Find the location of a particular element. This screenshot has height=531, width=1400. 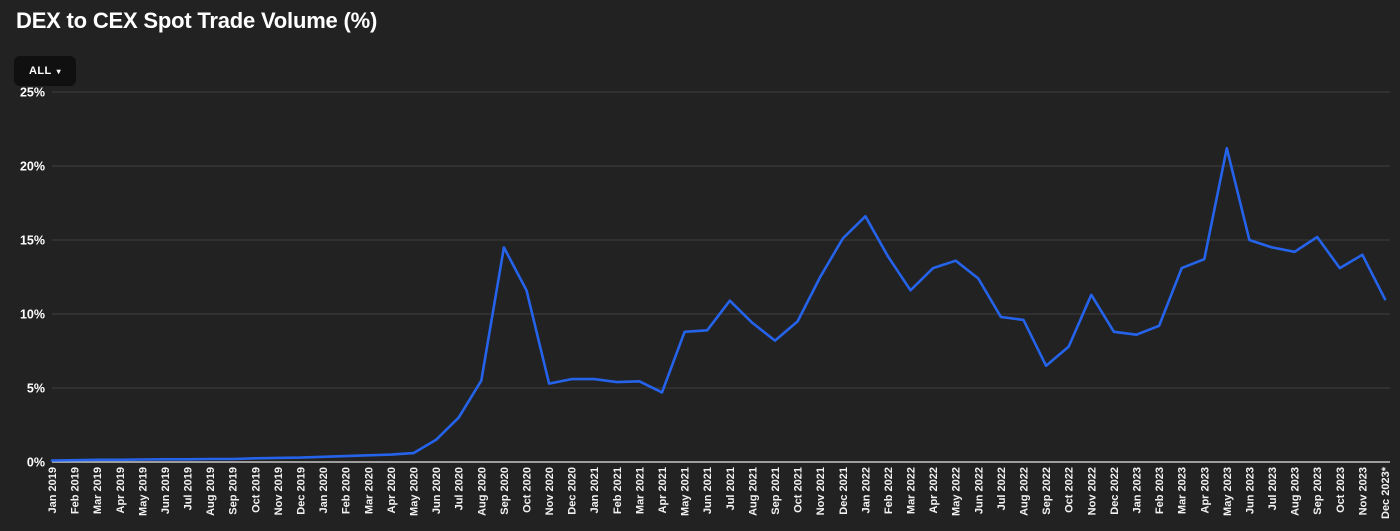

y-axis-label: 20% is located at coordinates (32, 167).